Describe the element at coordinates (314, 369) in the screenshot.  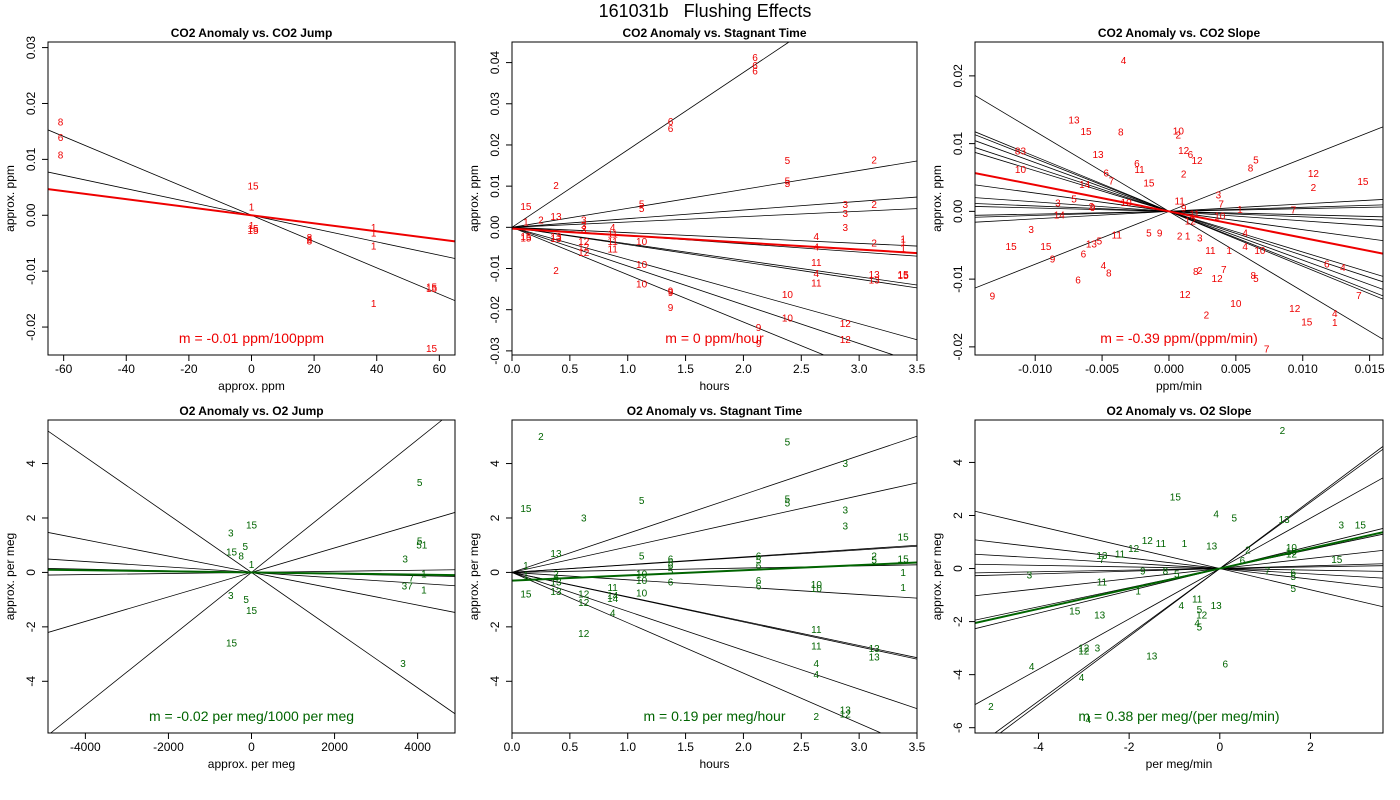
I see `x-tick-label: 20` at that location.